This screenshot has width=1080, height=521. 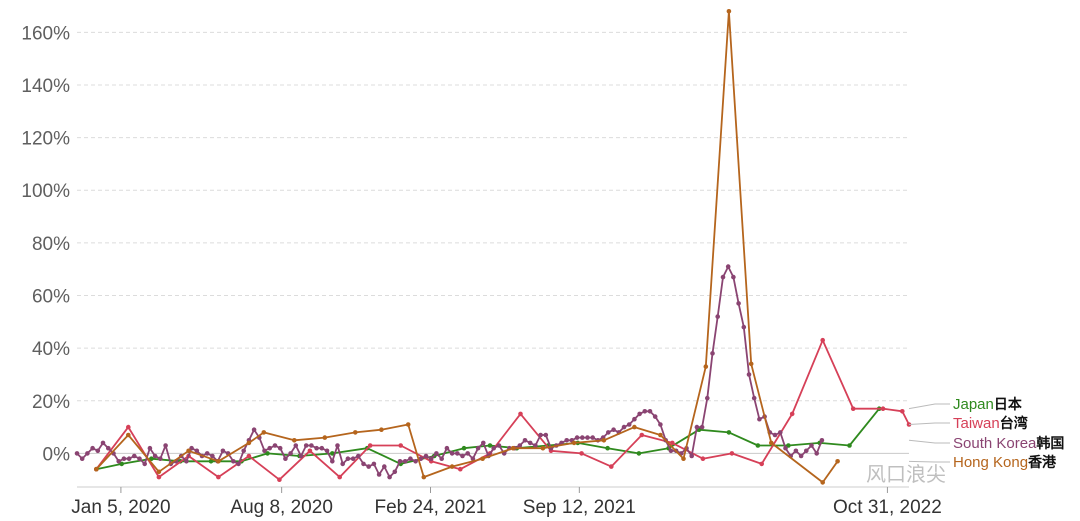 I want to click on legend-entry: Taiwan台湾, so click(x=990, y=423).